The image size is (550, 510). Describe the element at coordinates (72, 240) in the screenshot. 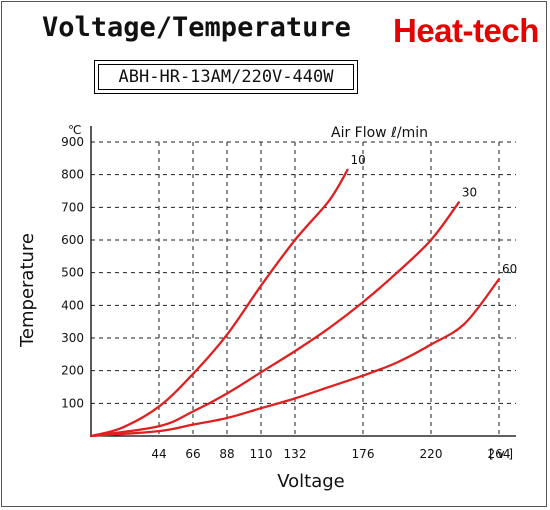

I see `y-tick-label: 600` at that location.